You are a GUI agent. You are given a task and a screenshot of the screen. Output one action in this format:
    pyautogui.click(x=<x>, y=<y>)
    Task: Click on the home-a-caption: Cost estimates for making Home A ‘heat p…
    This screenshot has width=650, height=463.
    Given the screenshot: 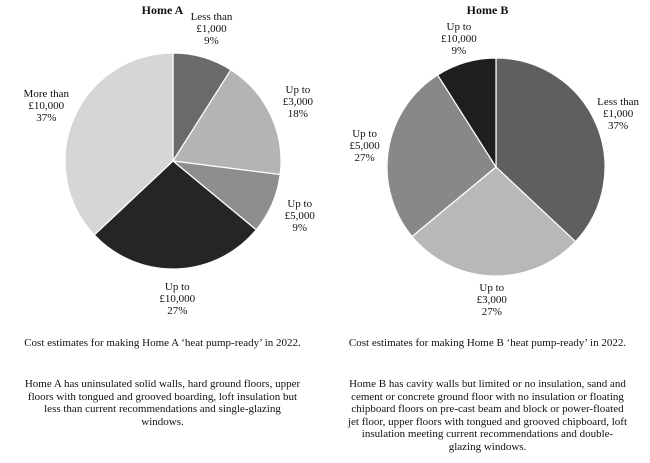 What is the action you would take?
    pyautogui.click(x=162, y=343)
    